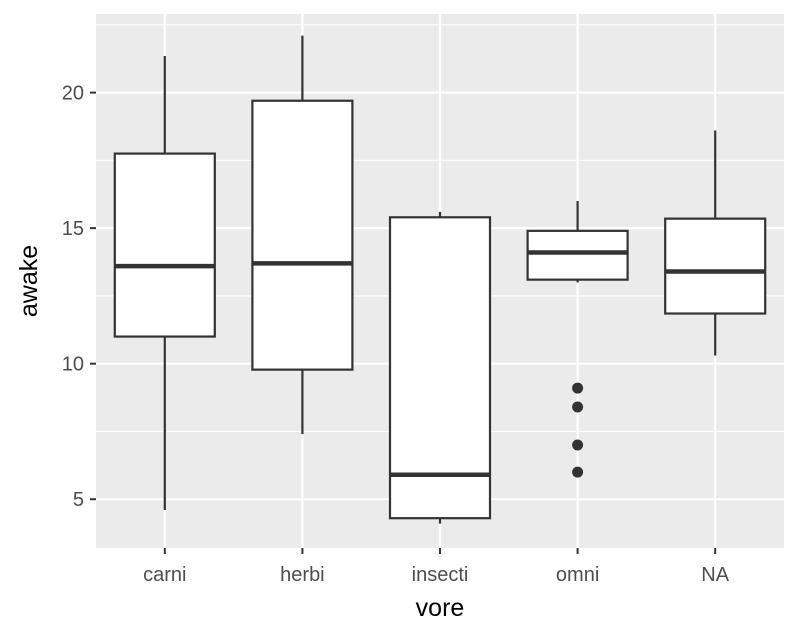  What do you see at coordinates (29, 281) in the screenshot?
I see `y-axis-title: awake` at bounding box center [29, 281].